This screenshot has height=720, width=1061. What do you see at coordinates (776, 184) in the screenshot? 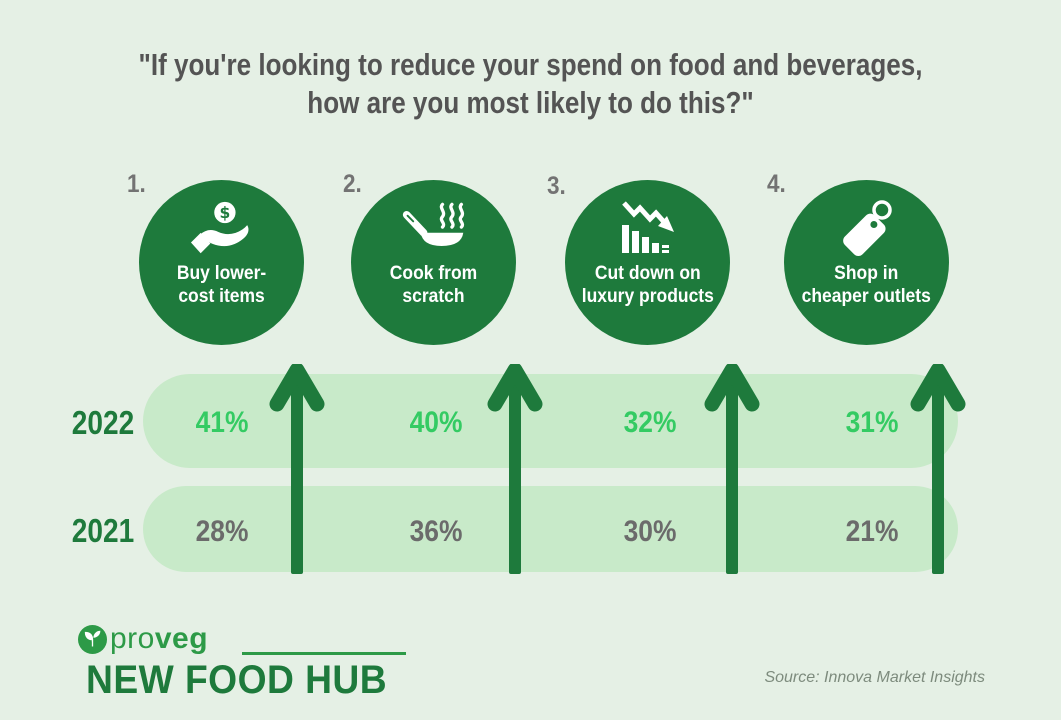
I see `step-number-4: 4.` at bounding box center [776, 184].